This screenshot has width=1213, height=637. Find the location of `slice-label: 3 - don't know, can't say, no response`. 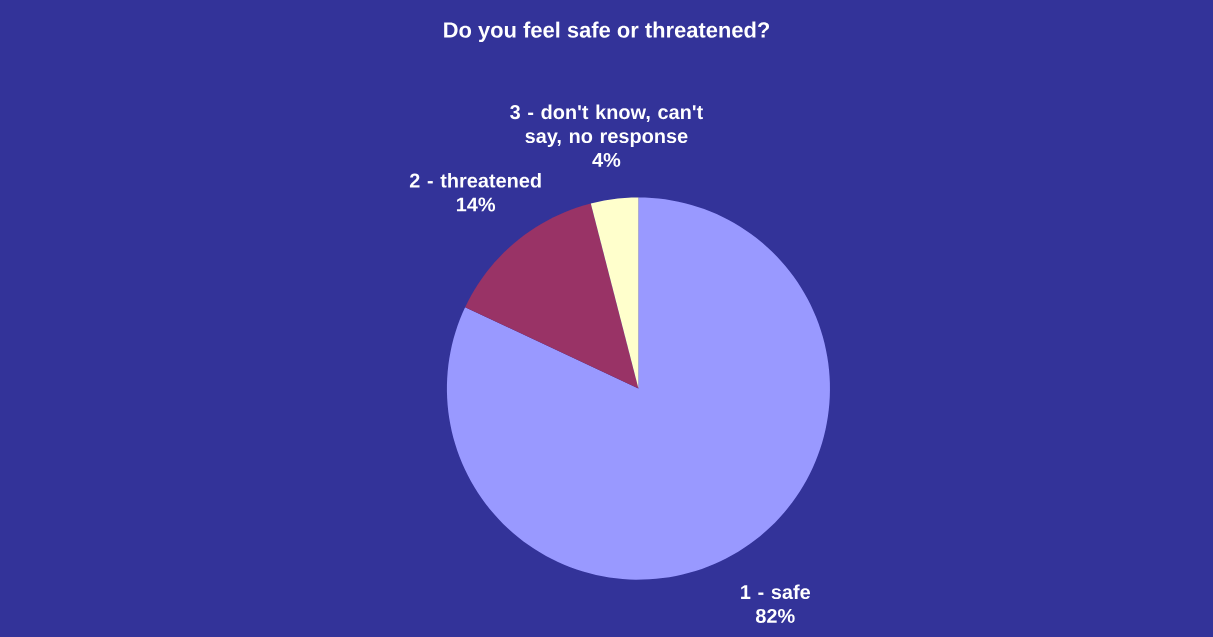

slice-label: 3 - don't know, can't say, no response is located at coordinates (606, 126).